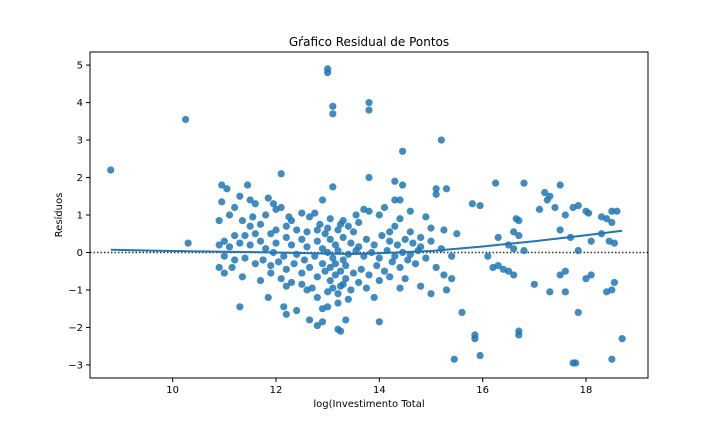 The image size is (720, 432). Describe the element at coordinates (80, 216) in the screenshot. I see `y-tick-label: 1` at that location.